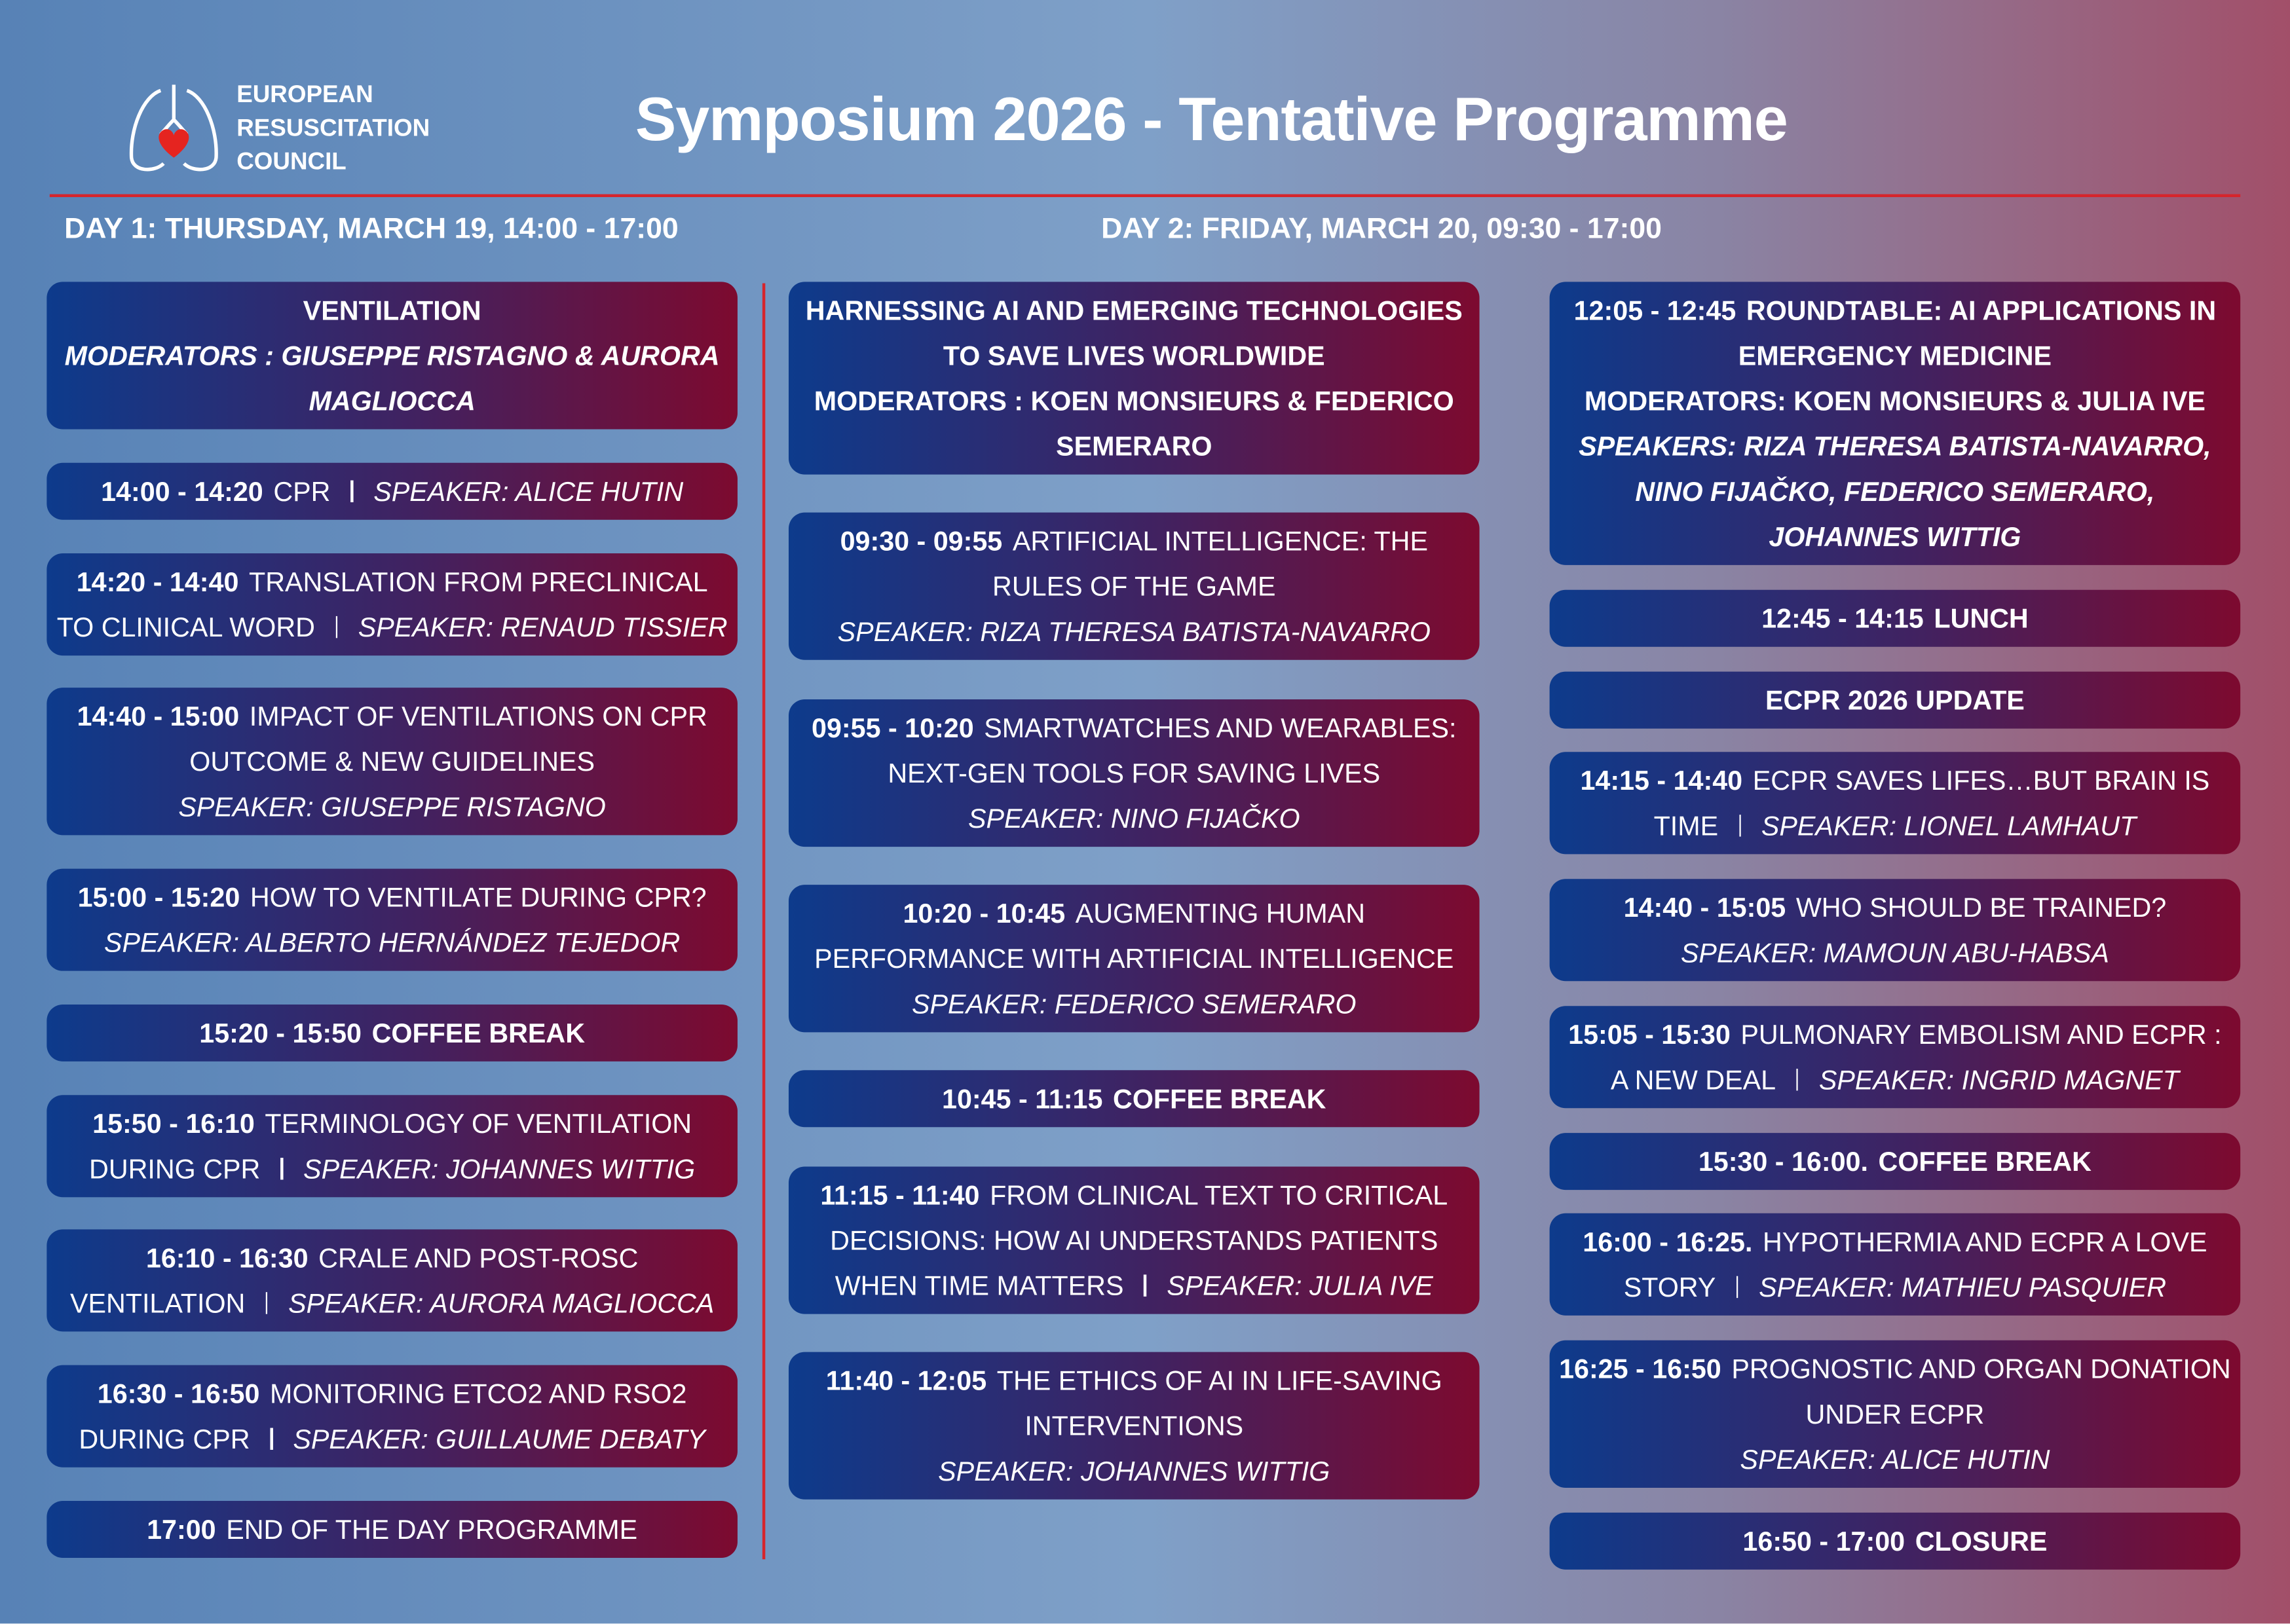 This screenshot has width=2290, height=1624. What do you see at coordinates (1963, 1287) in the screenshot?
I see `speaker: SPEAKER: MATHIEU PASQUIER` at bounding box center [1963, 1287].